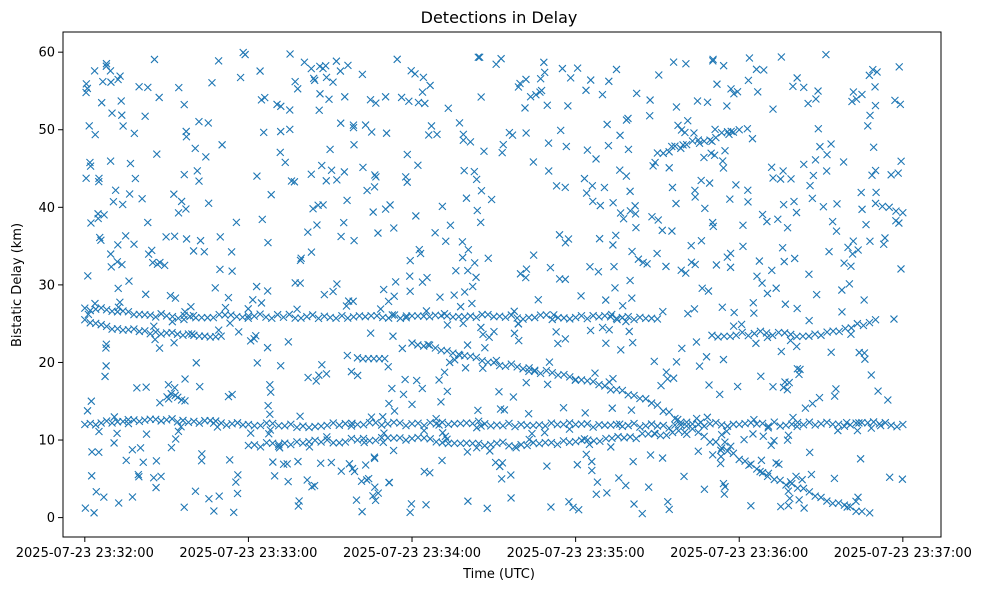 Image resolution: width=984 pixels, height=590 pixels. What do you see at coordinates (46, 53) in the screenshot?
I see `y-tick-label: 60` at bounding box center [46, 53].